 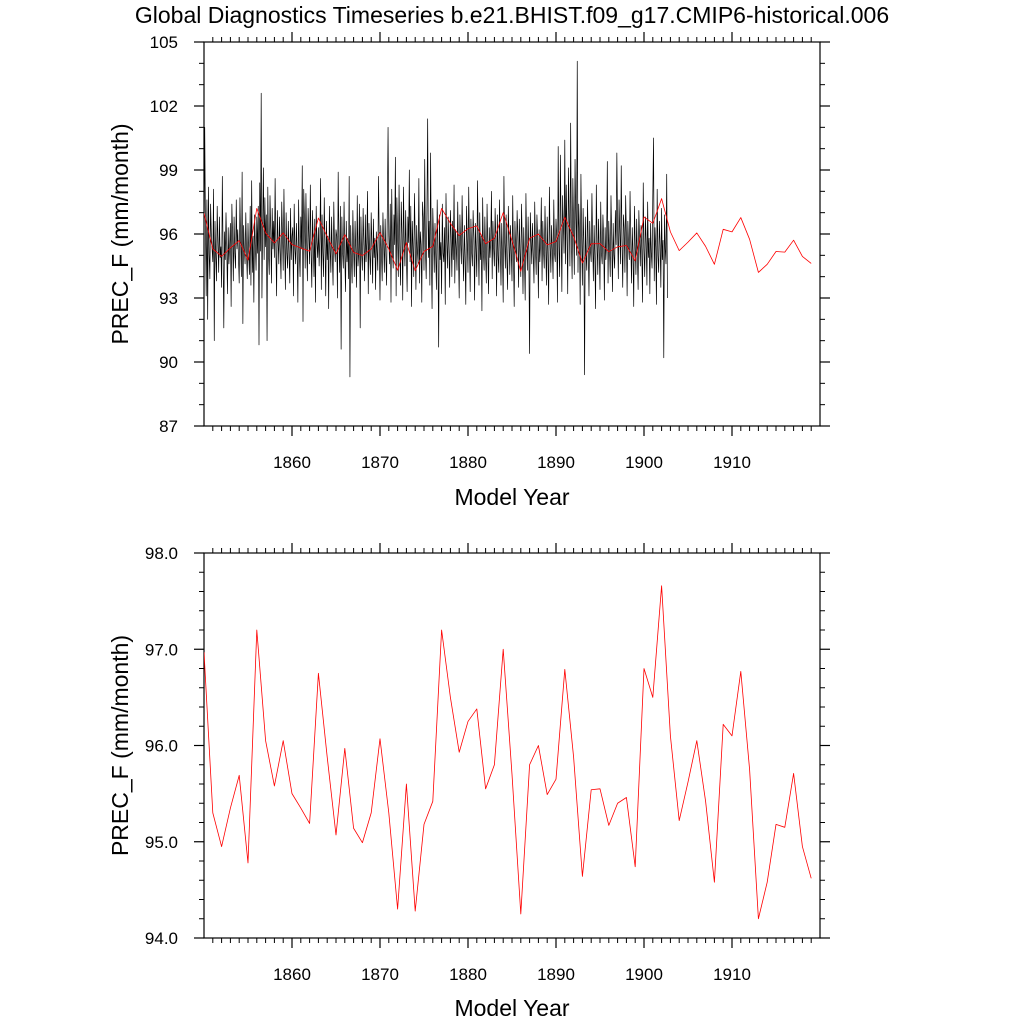 What do you see at coordinates (161, 938) in the screenshot?
I see `y-tick-label: 94.0` at bounding box center [161, 938].